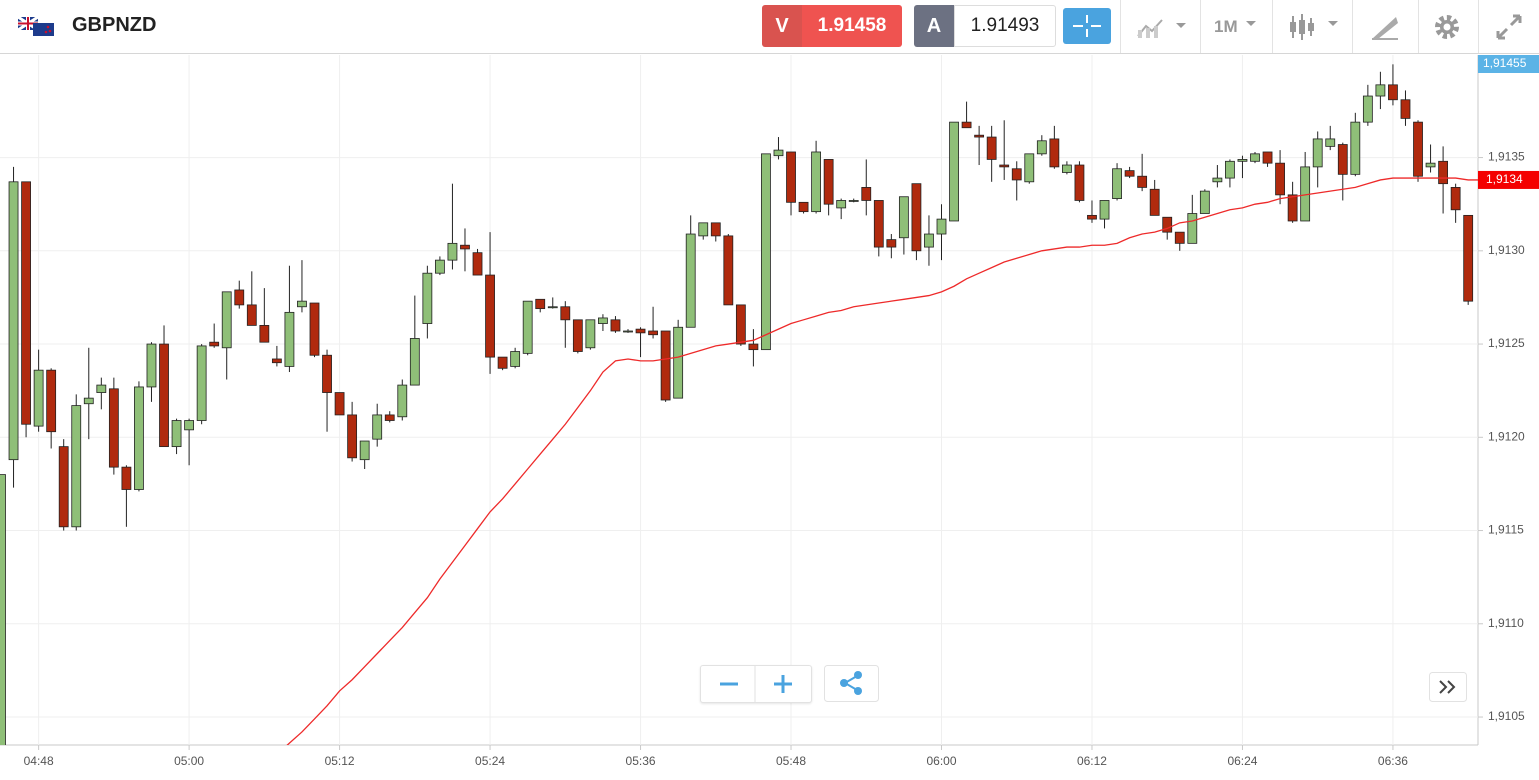  What do you see at coordinates (782, 26) in the screenshot?
I see `sell-button: V` at bounding box center [782, 26].